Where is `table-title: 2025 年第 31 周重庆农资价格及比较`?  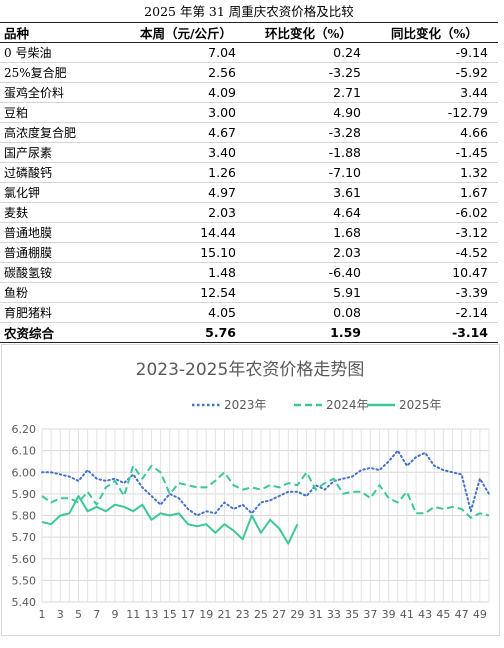 table-title: 2025 年第 31 周重庆农资价格及比较 is located at coordinates (249, 12).